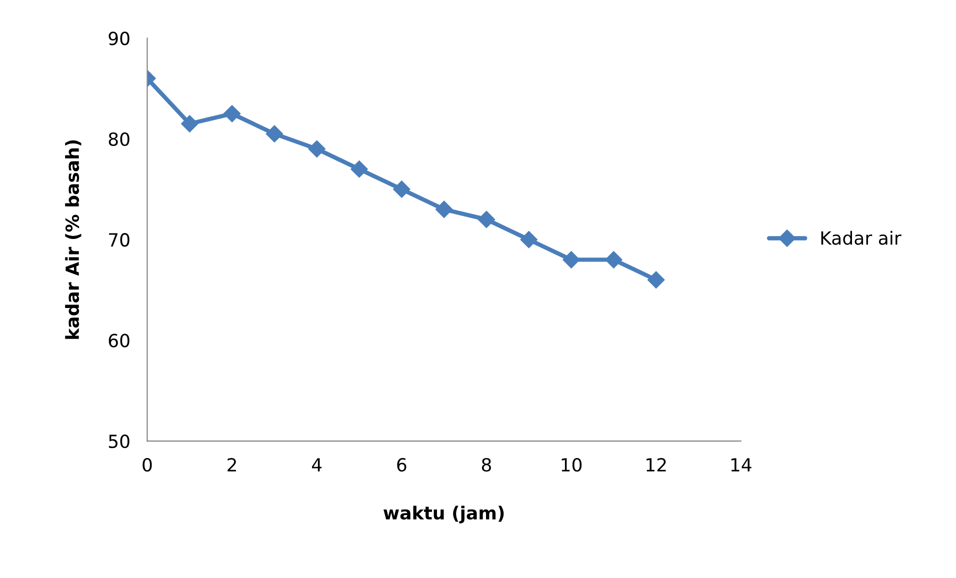  Describe the element at coordinates (119, 341) in the screenshot. I see `y-tick-label: 60` at that location.